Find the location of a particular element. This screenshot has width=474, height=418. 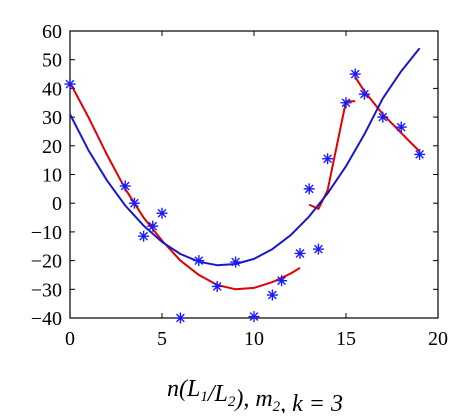

x-axis-title-part: /L is located at coordinates (217, 394).